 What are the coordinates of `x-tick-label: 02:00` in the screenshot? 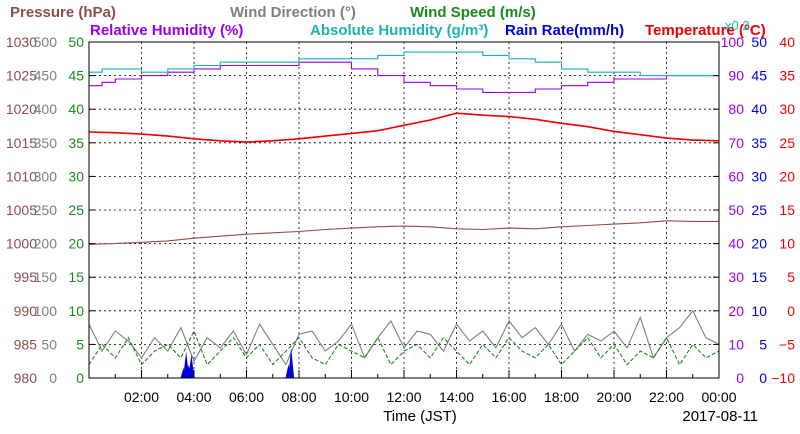 It's located at (141, 397).